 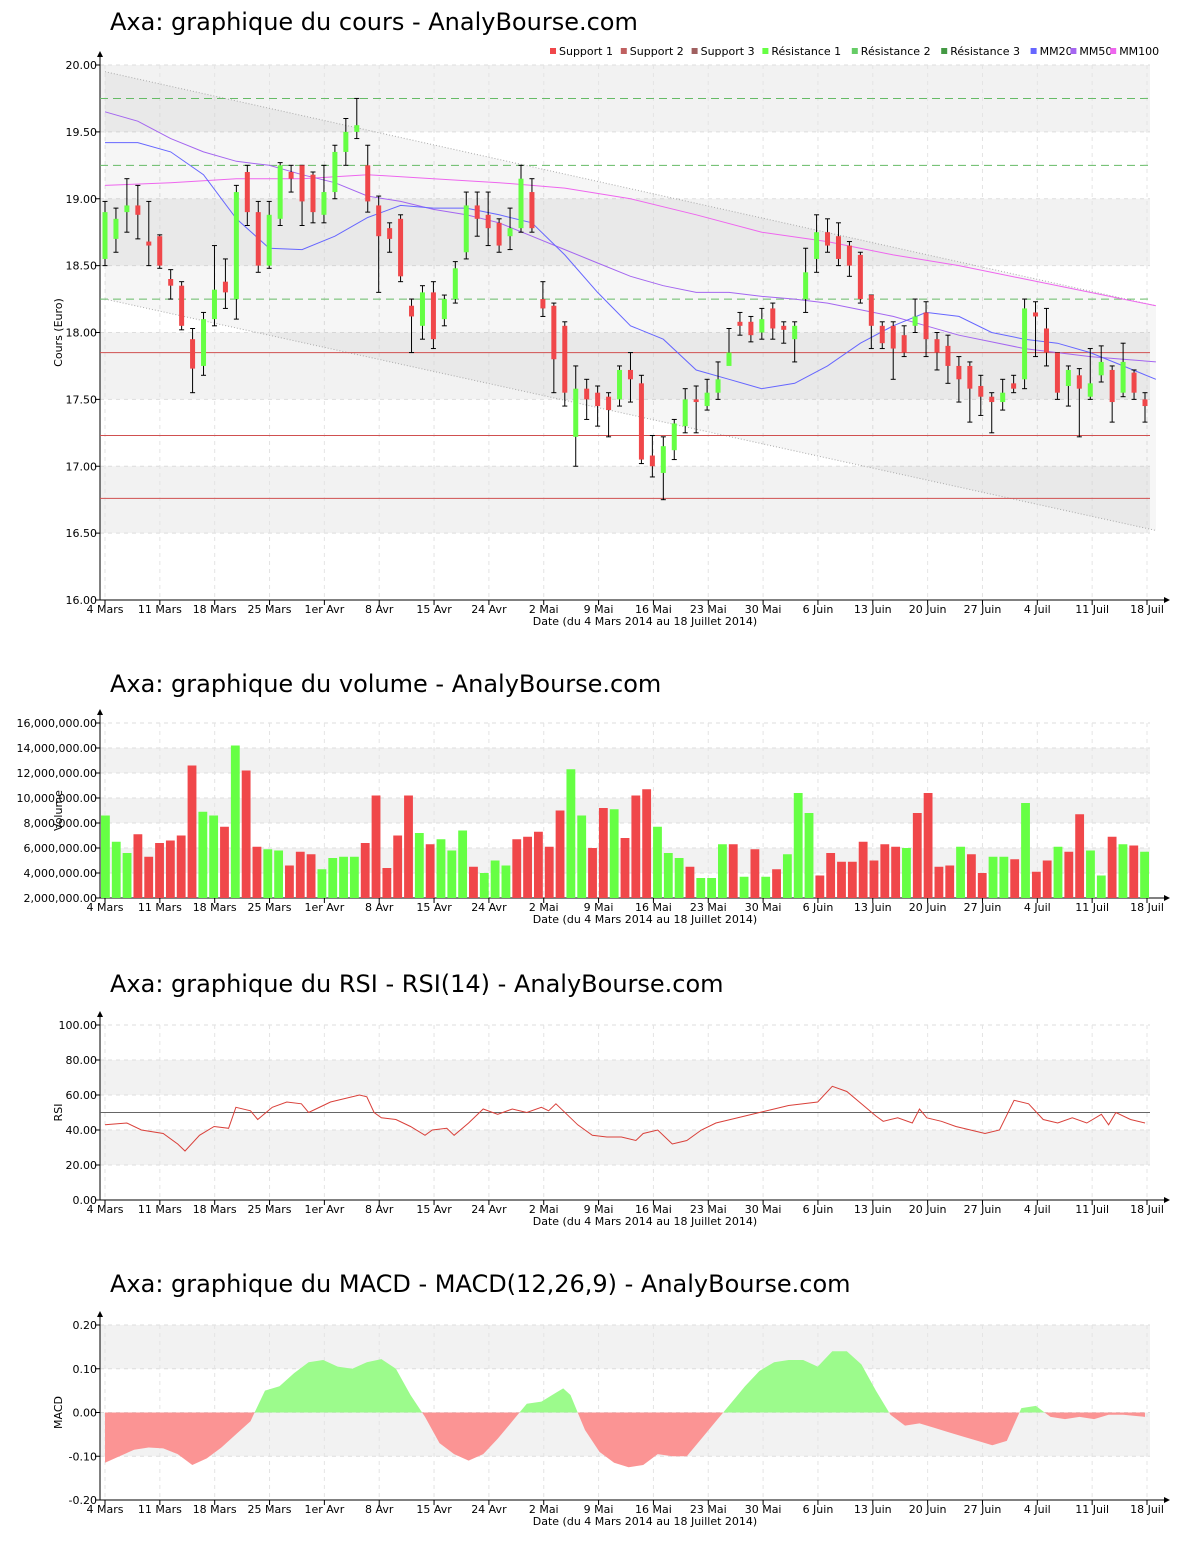 I want to click on rsi-line, so click(x=625, y=1118).